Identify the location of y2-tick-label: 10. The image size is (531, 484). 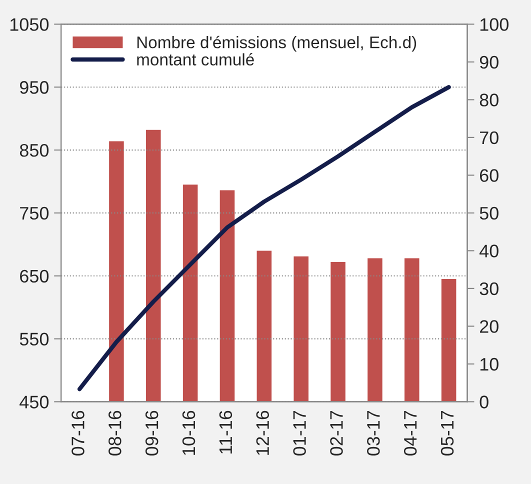
(489, 364).